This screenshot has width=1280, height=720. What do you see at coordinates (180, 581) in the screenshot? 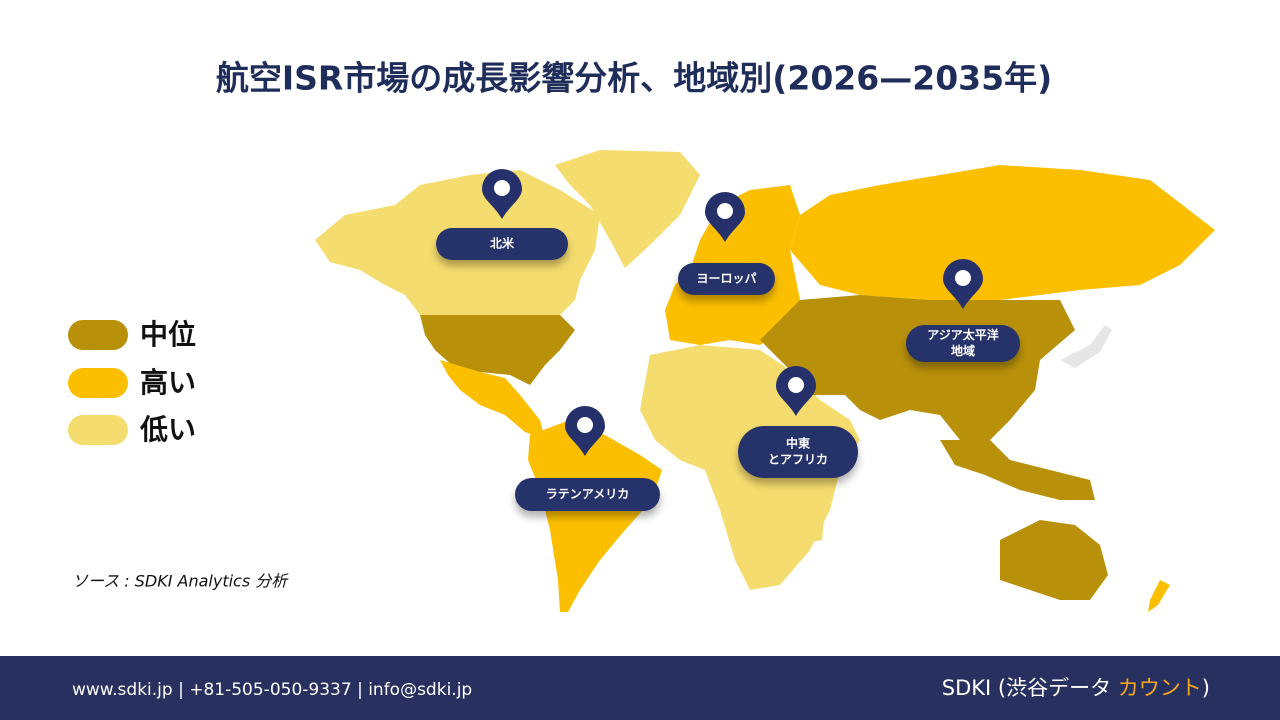
I see `source: ソース : SDKI Analytics 分析` at bounding box center [180, 581].